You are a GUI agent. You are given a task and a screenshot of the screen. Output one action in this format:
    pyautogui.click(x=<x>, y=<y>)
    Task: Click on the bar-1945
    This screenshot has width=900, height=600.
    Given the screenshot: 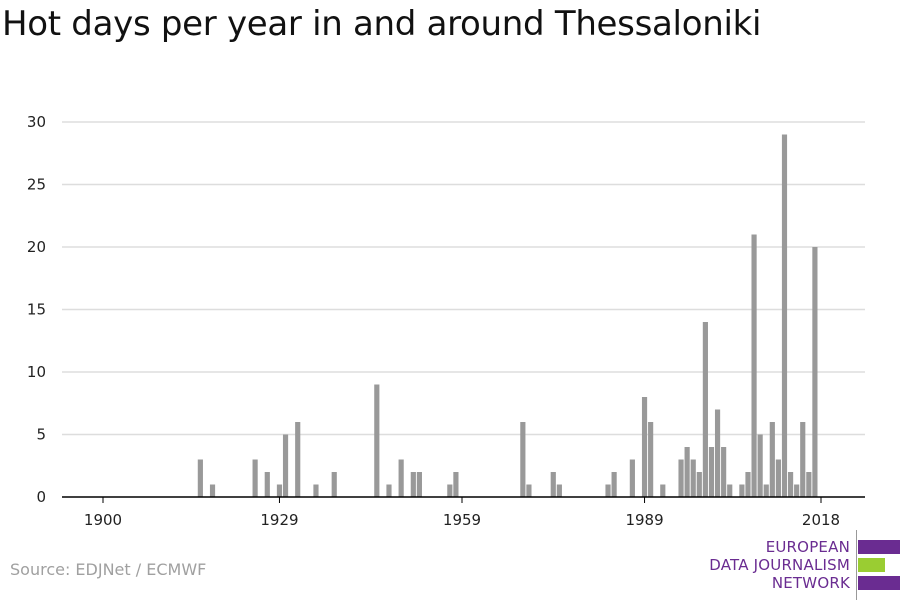 What is the action you would take?
    pyautogui.click(x=377, y=440)
    